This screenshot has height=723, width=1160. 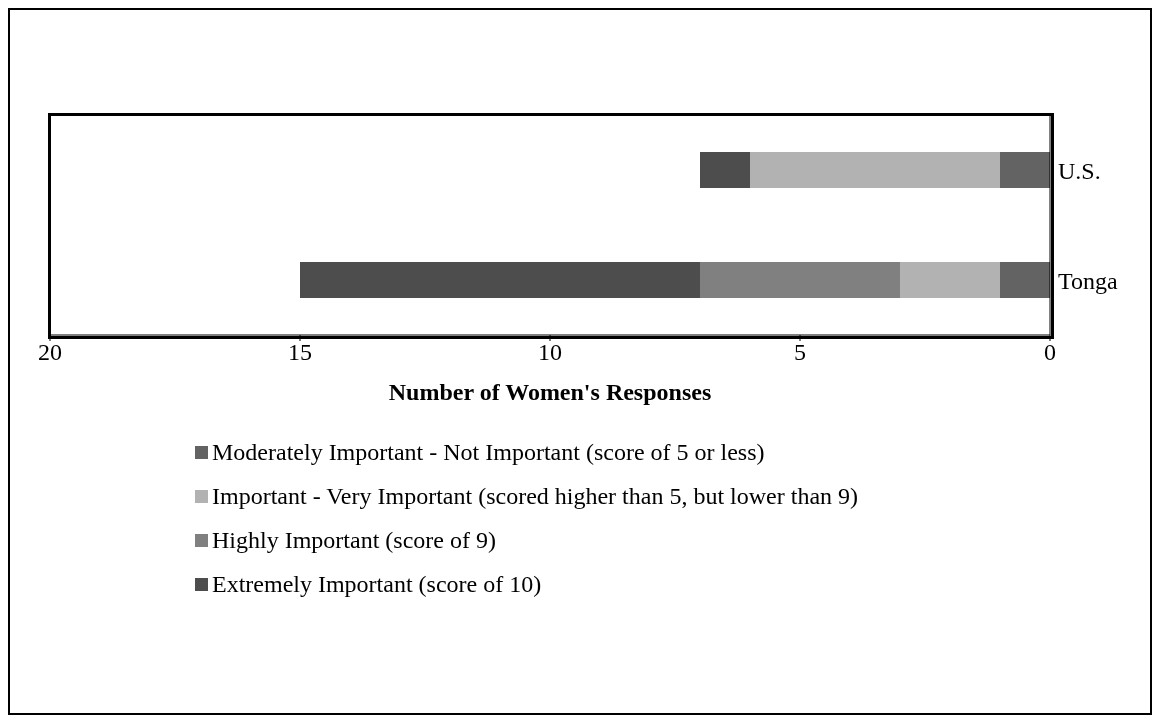 What do you see at coordinates (1079, 170) in the screenshot?
I see `y-tick-label: U.S.` at bounding box center [1079, 170].